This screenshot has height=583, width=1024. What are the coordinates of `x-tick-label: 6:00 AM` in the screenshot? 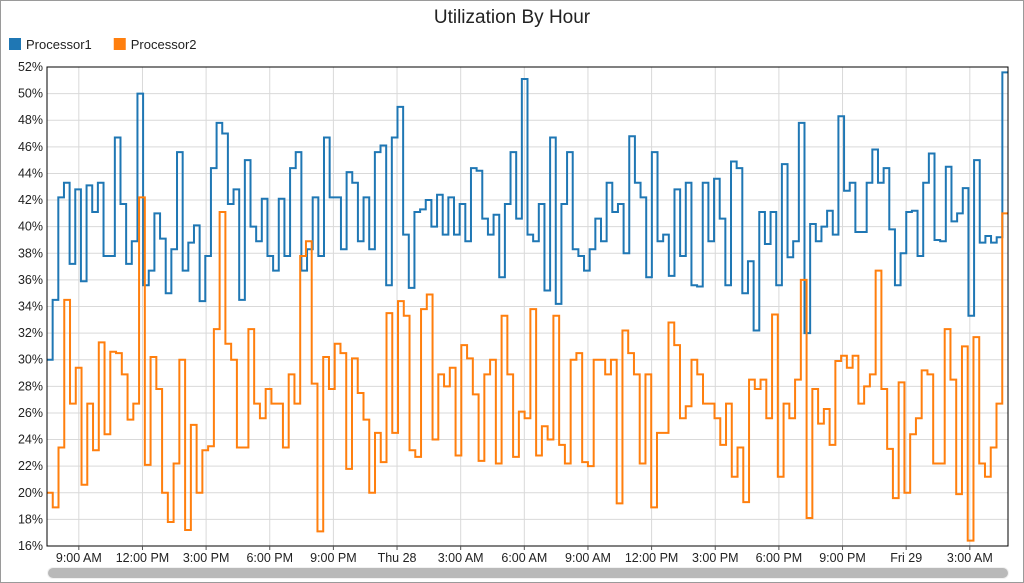 It's located at (524, 558).